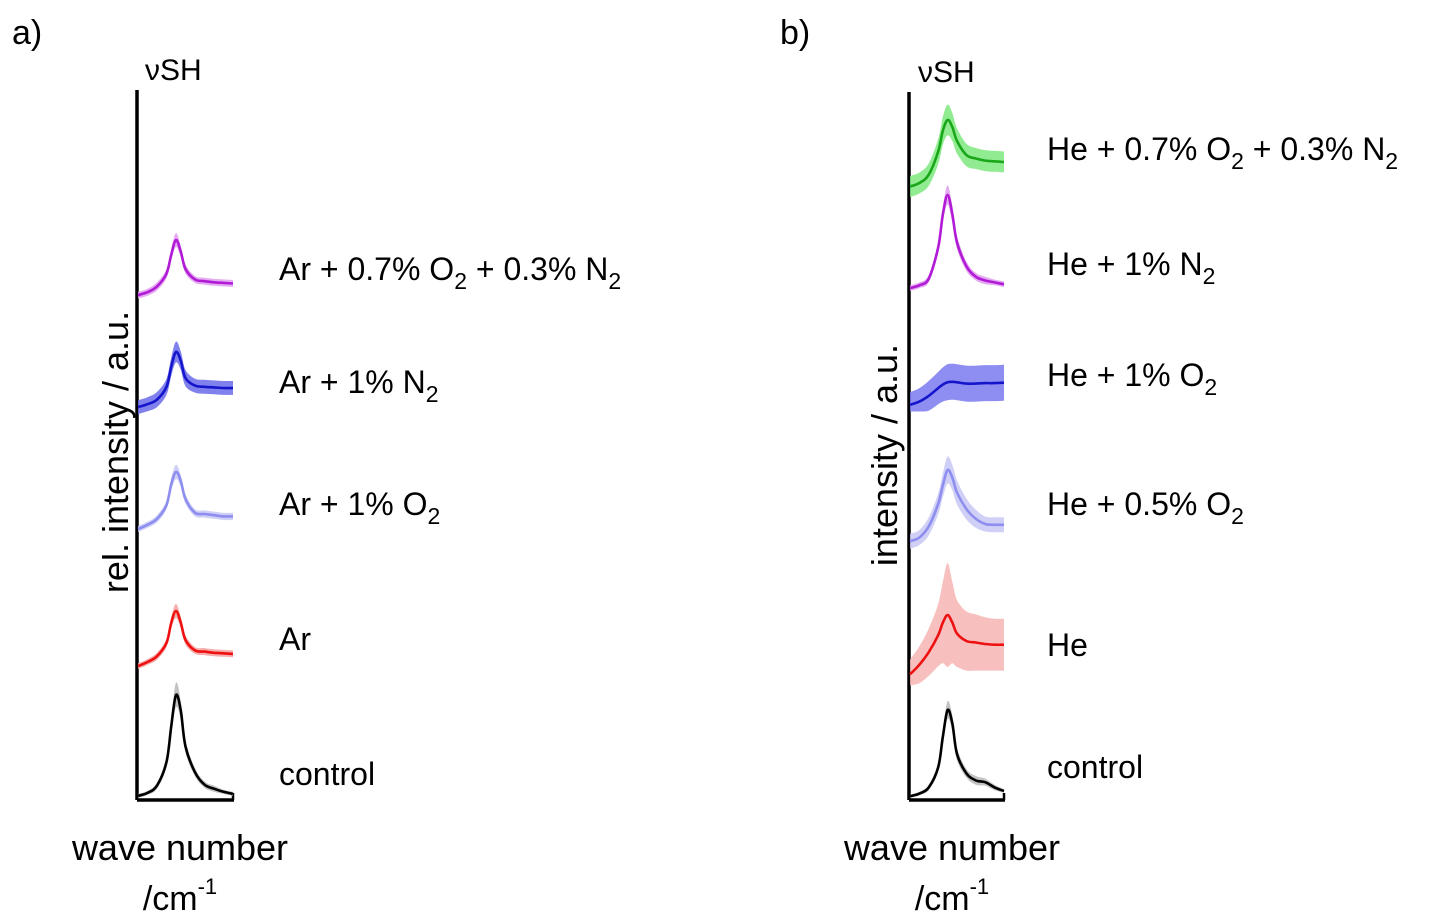 The width and height of the screenshot is (1455, 917). Describe the element at coordinates (1095, 767) in the screenshot. I see `series-label-b-control: control` at that location.